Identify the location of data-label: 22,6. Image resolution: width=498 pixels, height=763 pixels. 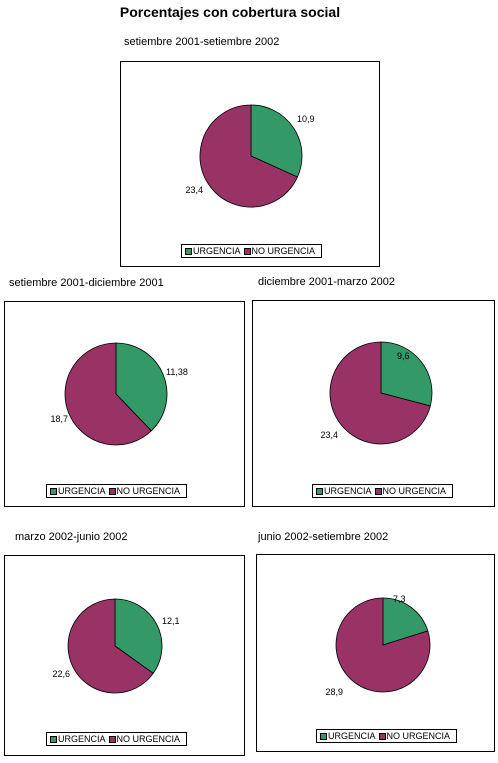
(61, 674).